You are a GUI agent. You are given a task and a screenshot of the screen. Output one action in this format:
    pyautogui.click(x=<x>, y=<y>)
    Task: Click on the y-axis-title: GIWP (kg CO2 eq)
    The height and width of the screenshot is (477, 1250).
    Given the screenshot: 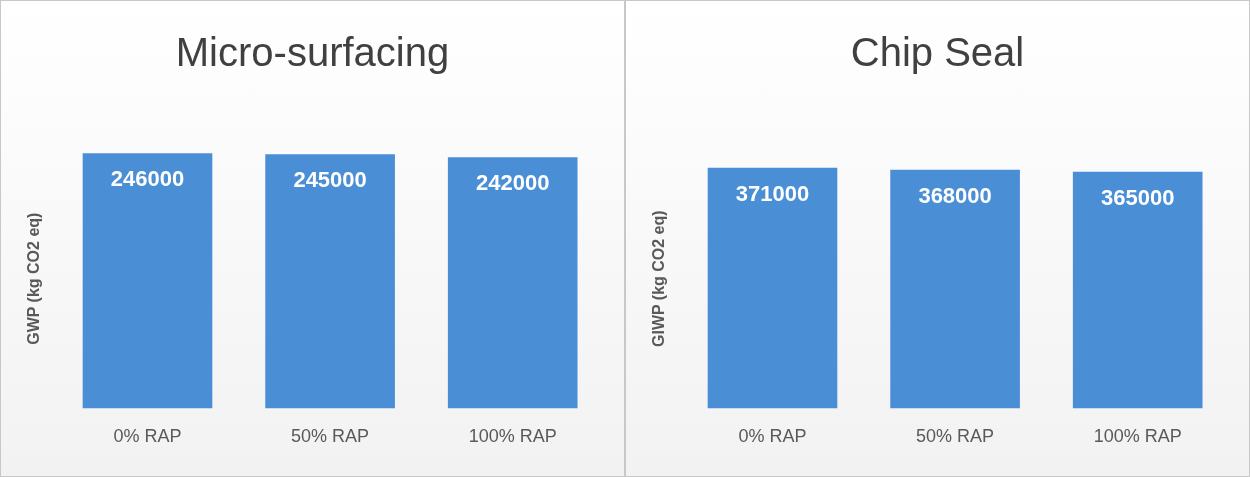 What is the action you would take?
    pyautogui.click(x=659, y=278)
    